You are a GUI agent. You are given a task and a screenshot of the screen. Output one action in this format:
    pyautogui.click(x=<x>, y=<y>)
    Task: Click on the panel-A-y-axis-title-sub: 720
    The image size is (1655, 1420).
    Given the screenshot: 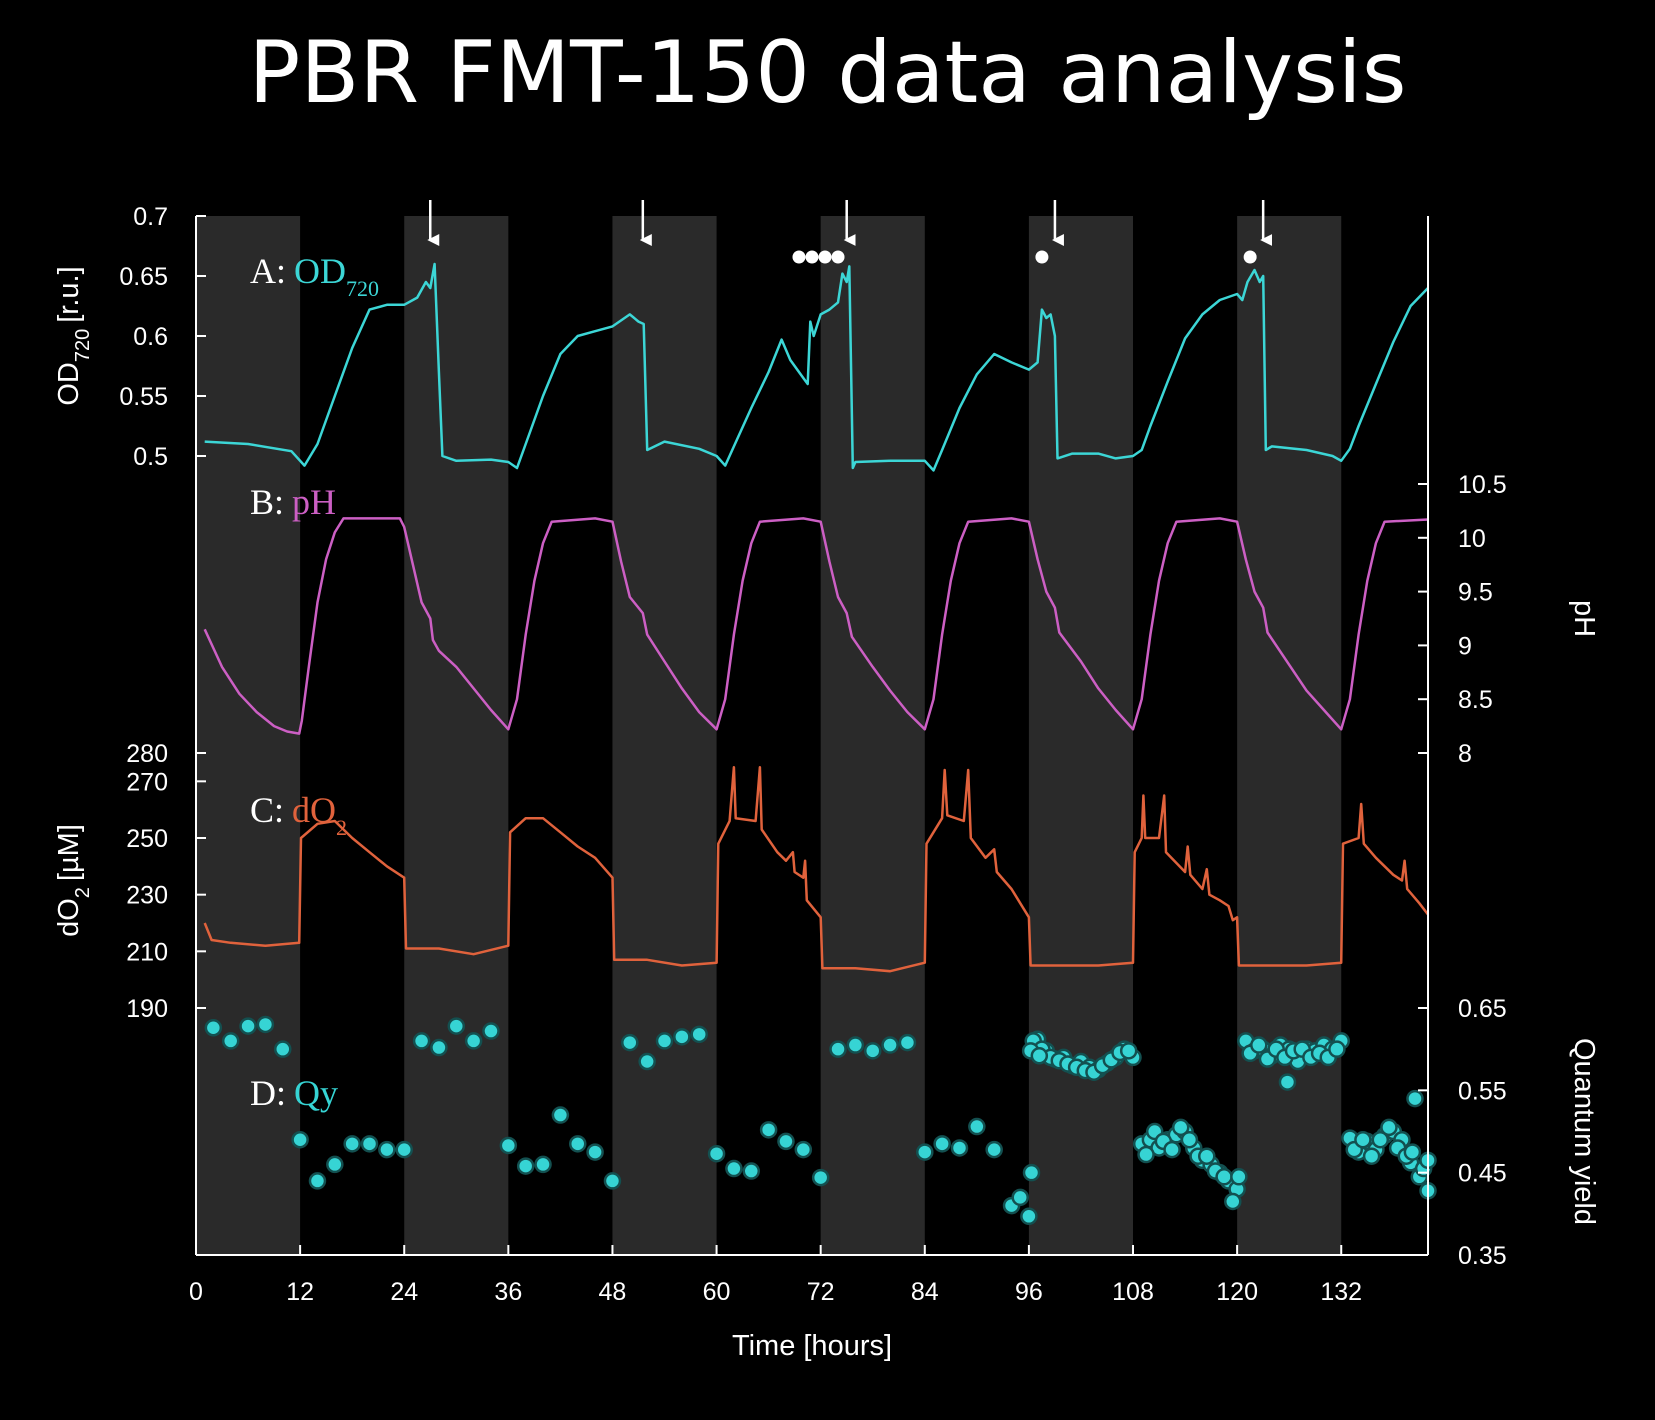 What is the action you would take?
    pyautogui.click(x=83, y=345)
    